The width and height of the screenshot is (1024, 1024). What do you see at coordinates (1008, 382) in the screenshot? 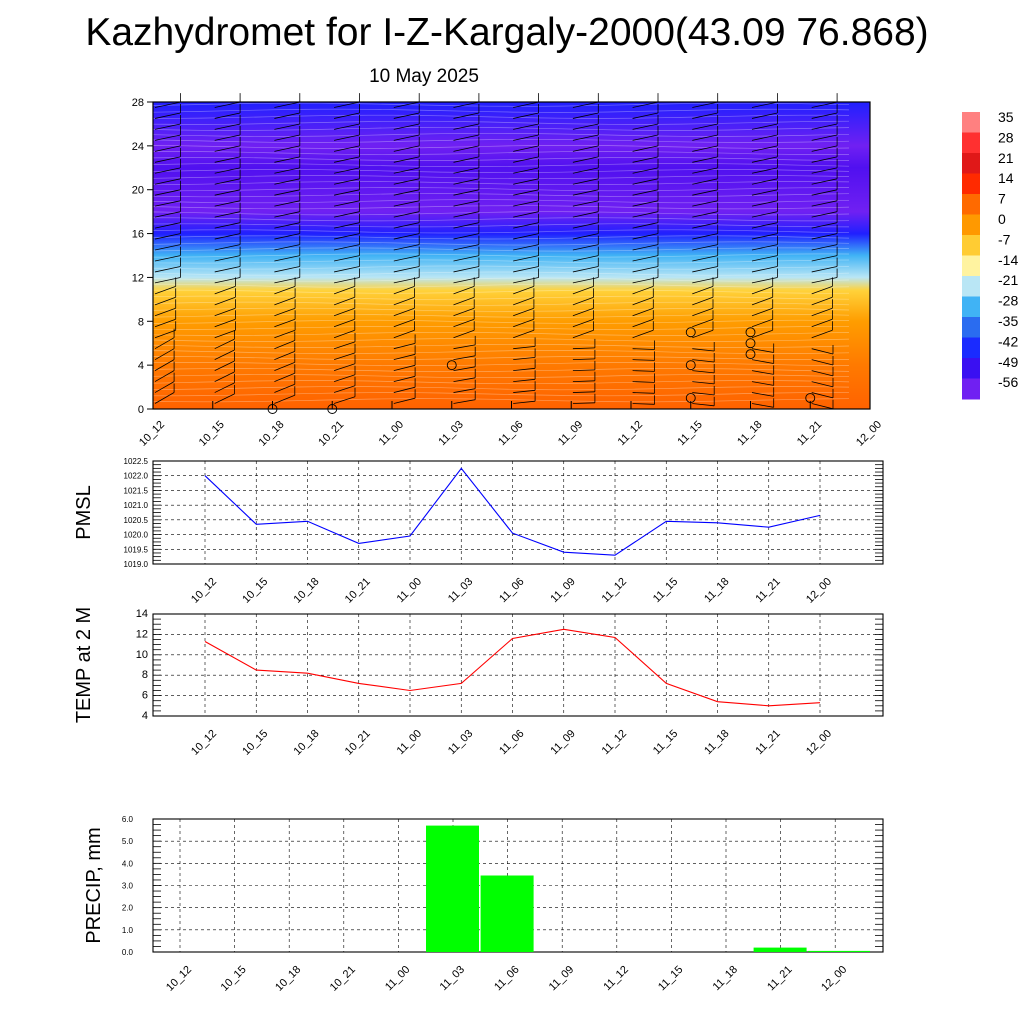
I see `colorbar-label: -56` at bounding box center [1008, 382].